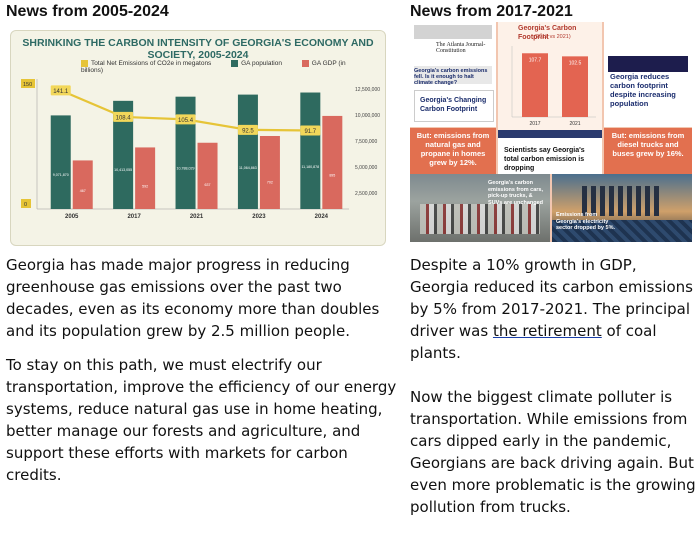  I want to click on population-data-label: 10,413,055, so click(123, 170).